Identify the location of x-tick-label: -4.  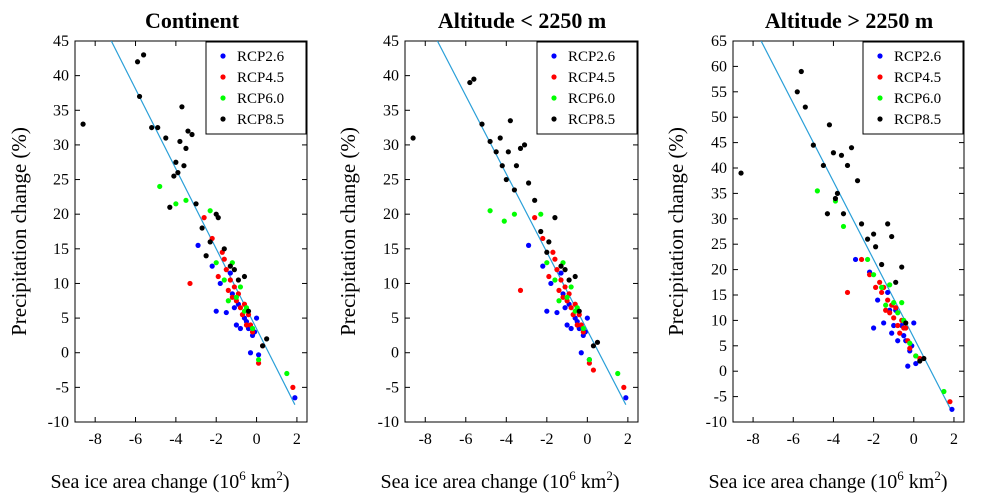
(833, 439).